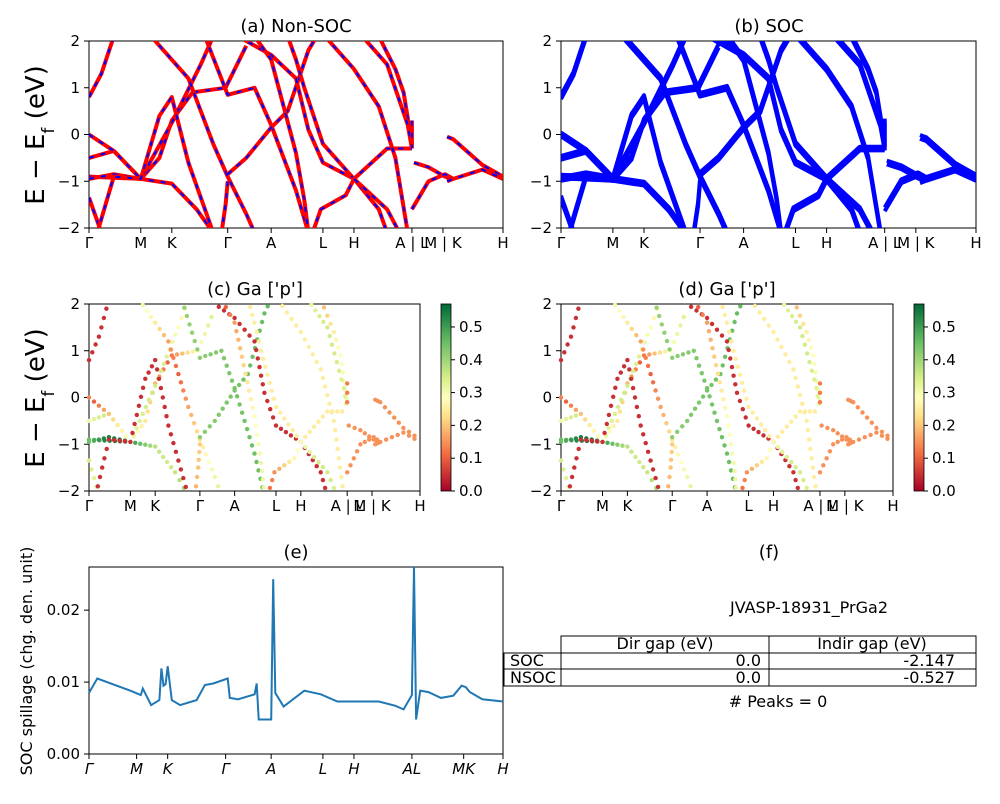 The height and width of the screenshot is (804, 1000). Describe the element at coordinates (916, 243) in the screenshot. I see `panel-b-xtick-label: M | K` at that location.